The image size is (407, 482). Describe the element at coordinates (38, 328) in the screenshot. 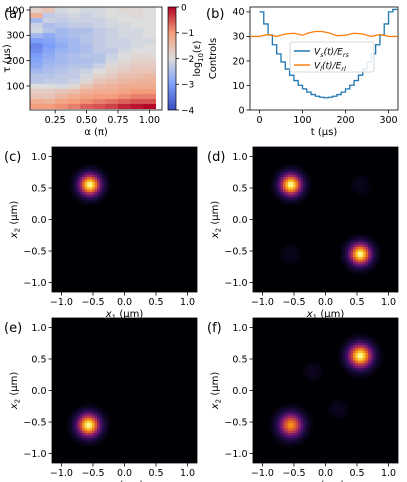

I see `y-tick-4-label: 1.0` at that location.